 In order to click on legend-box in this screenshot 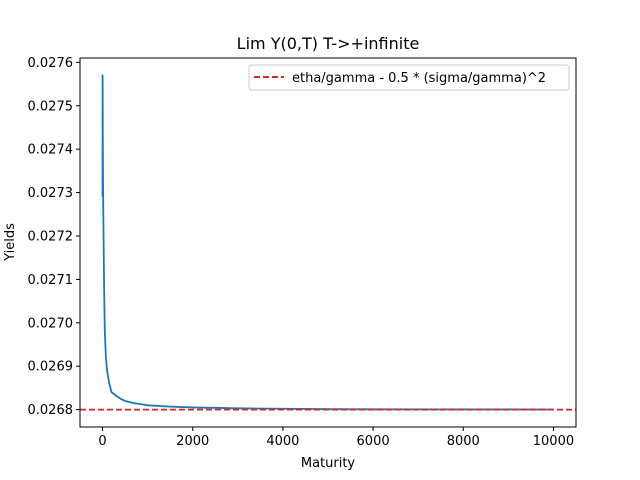, I will do `click(409, 77)`.